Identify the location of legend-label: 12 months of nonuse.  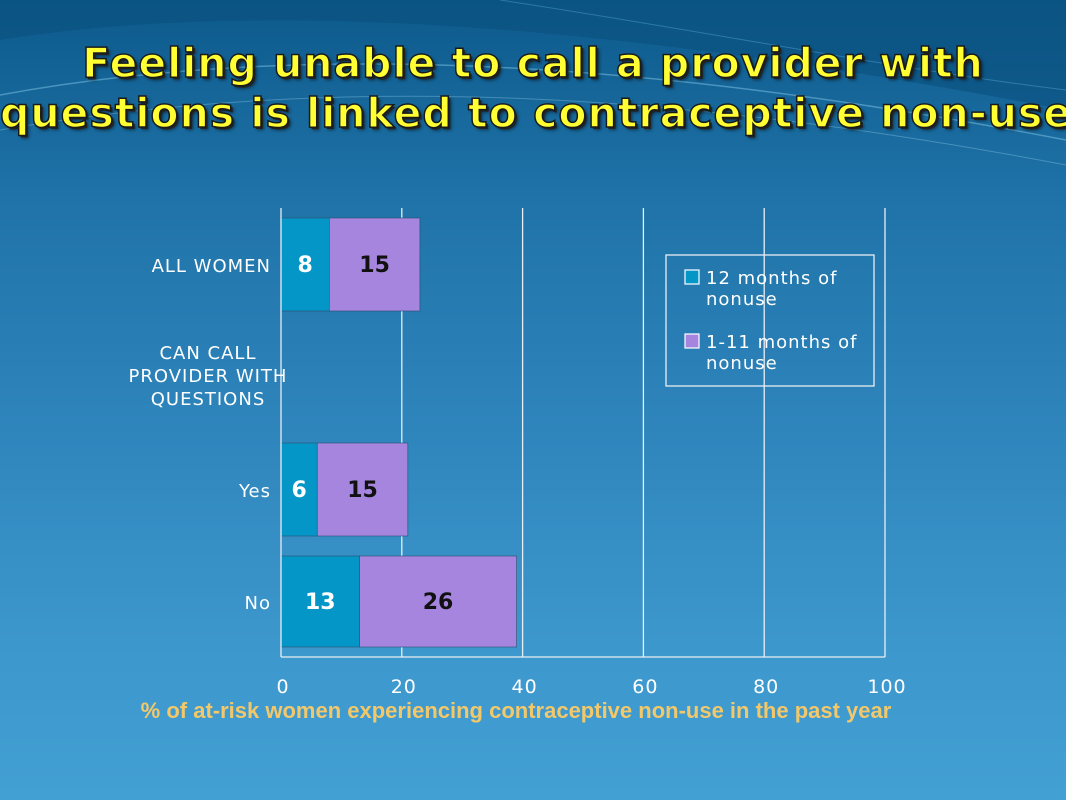
(772, 289).